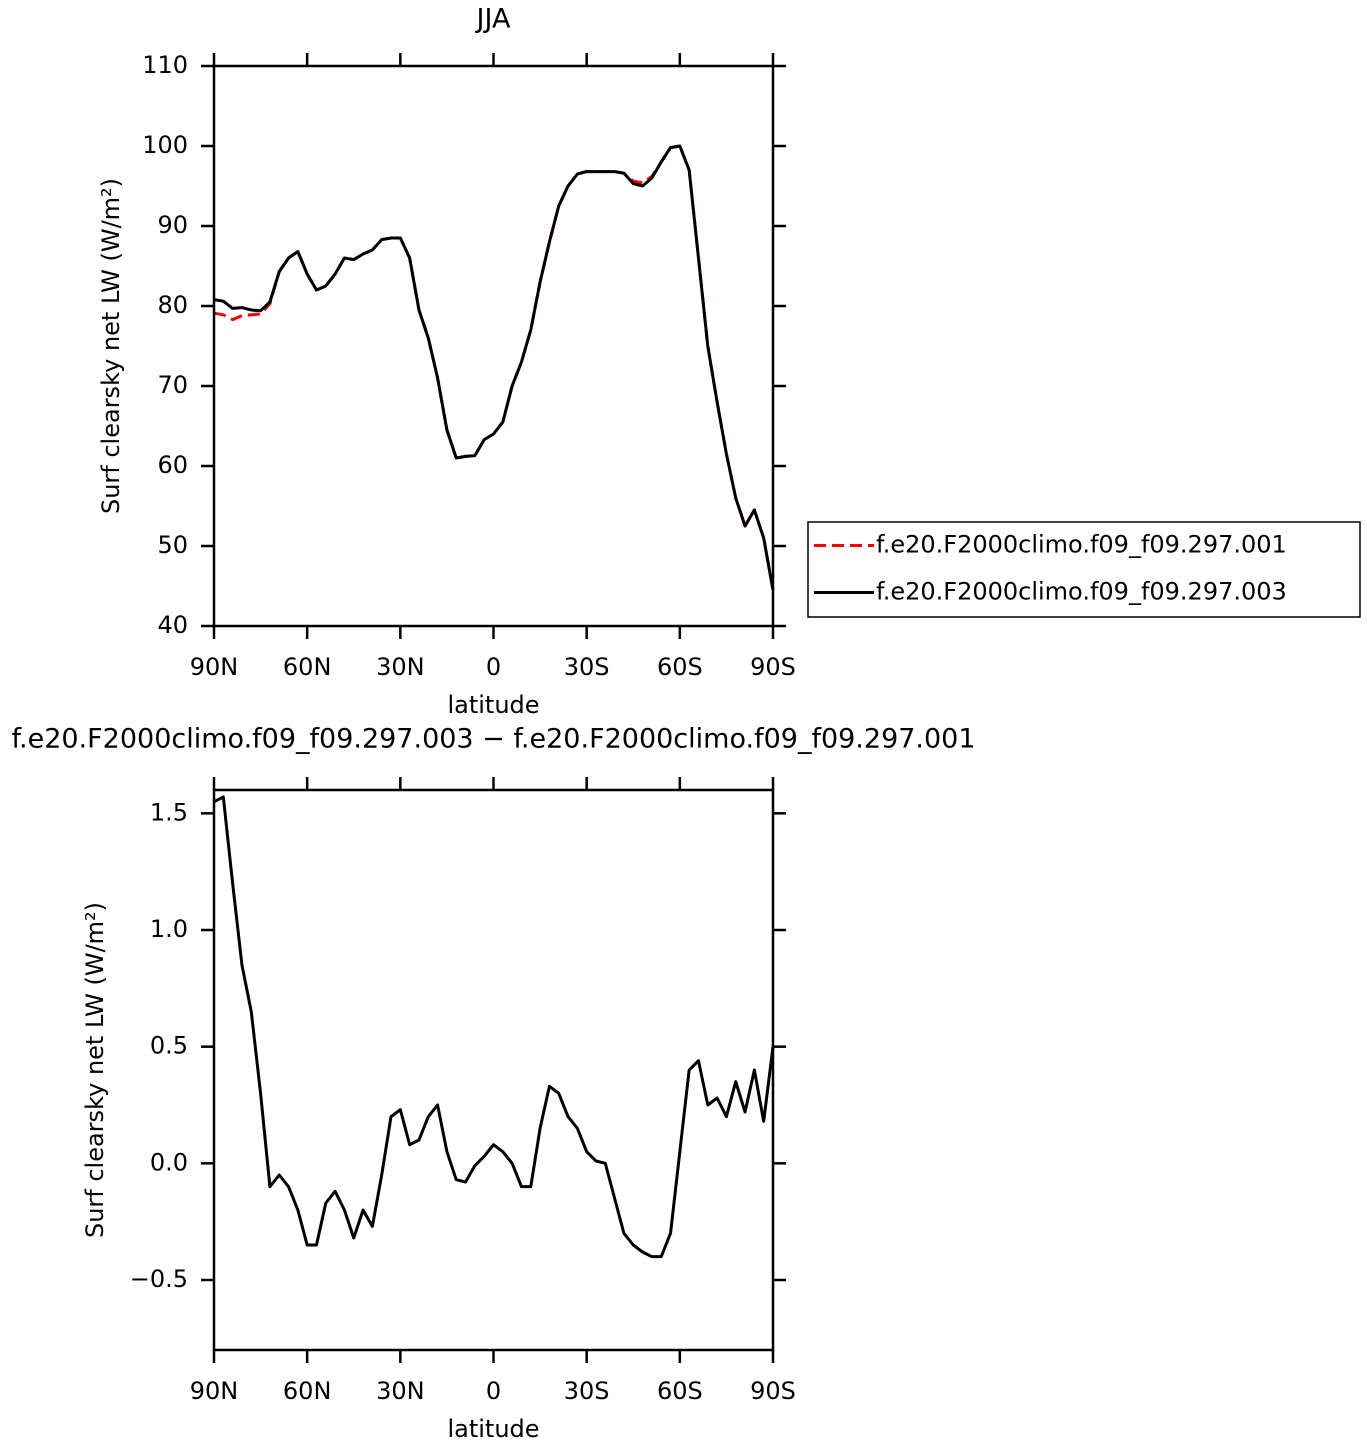  What do you see at coordinates (172, 305) in the screenshot?
I see `y-tick-label: 80` at bounding box center [172, 305].